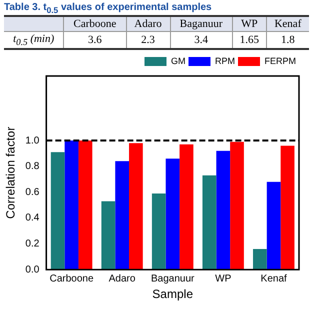 This screenshot has width=313, height=324. What do you see at coordinates (172, 279) in the screenshot?
I see `x-tick-label: Baganuur` at bounding box center [172, 279].